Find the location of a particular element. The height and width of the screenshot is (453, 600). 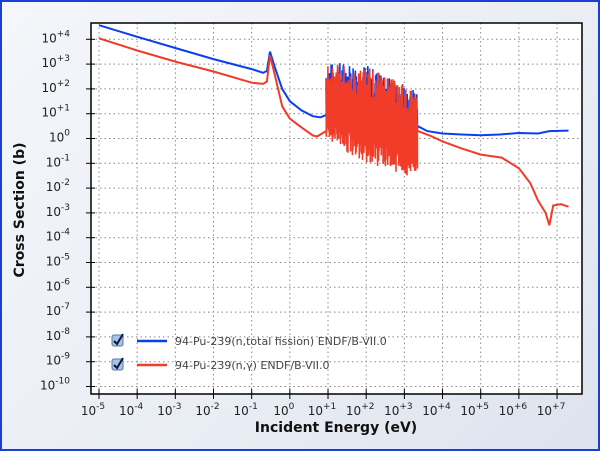

x-tick-label: 10+5 is located at coordinates (474, 410).